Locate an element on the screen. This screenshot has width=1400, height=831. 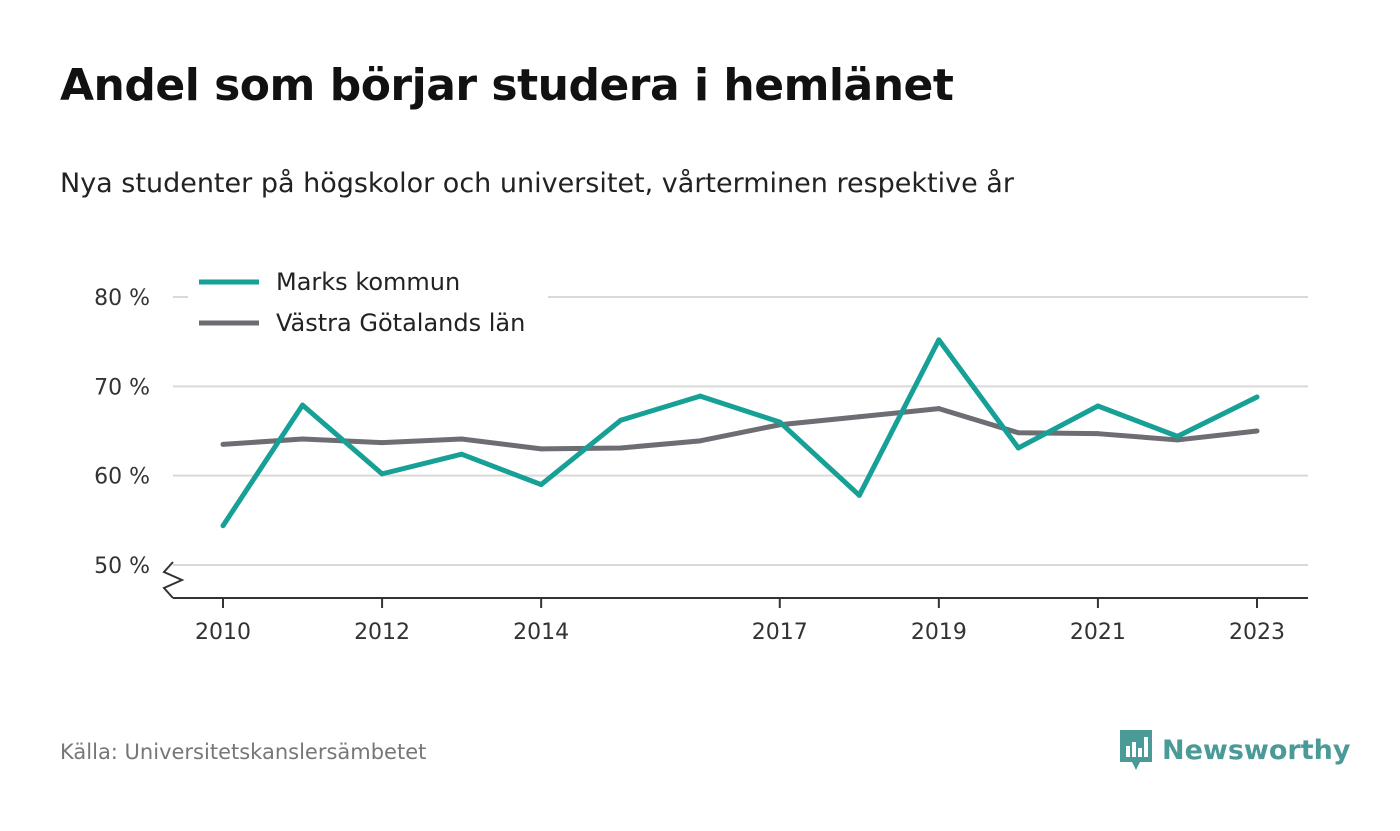
y-axis-break-icon is located at coordinates (173, 580).